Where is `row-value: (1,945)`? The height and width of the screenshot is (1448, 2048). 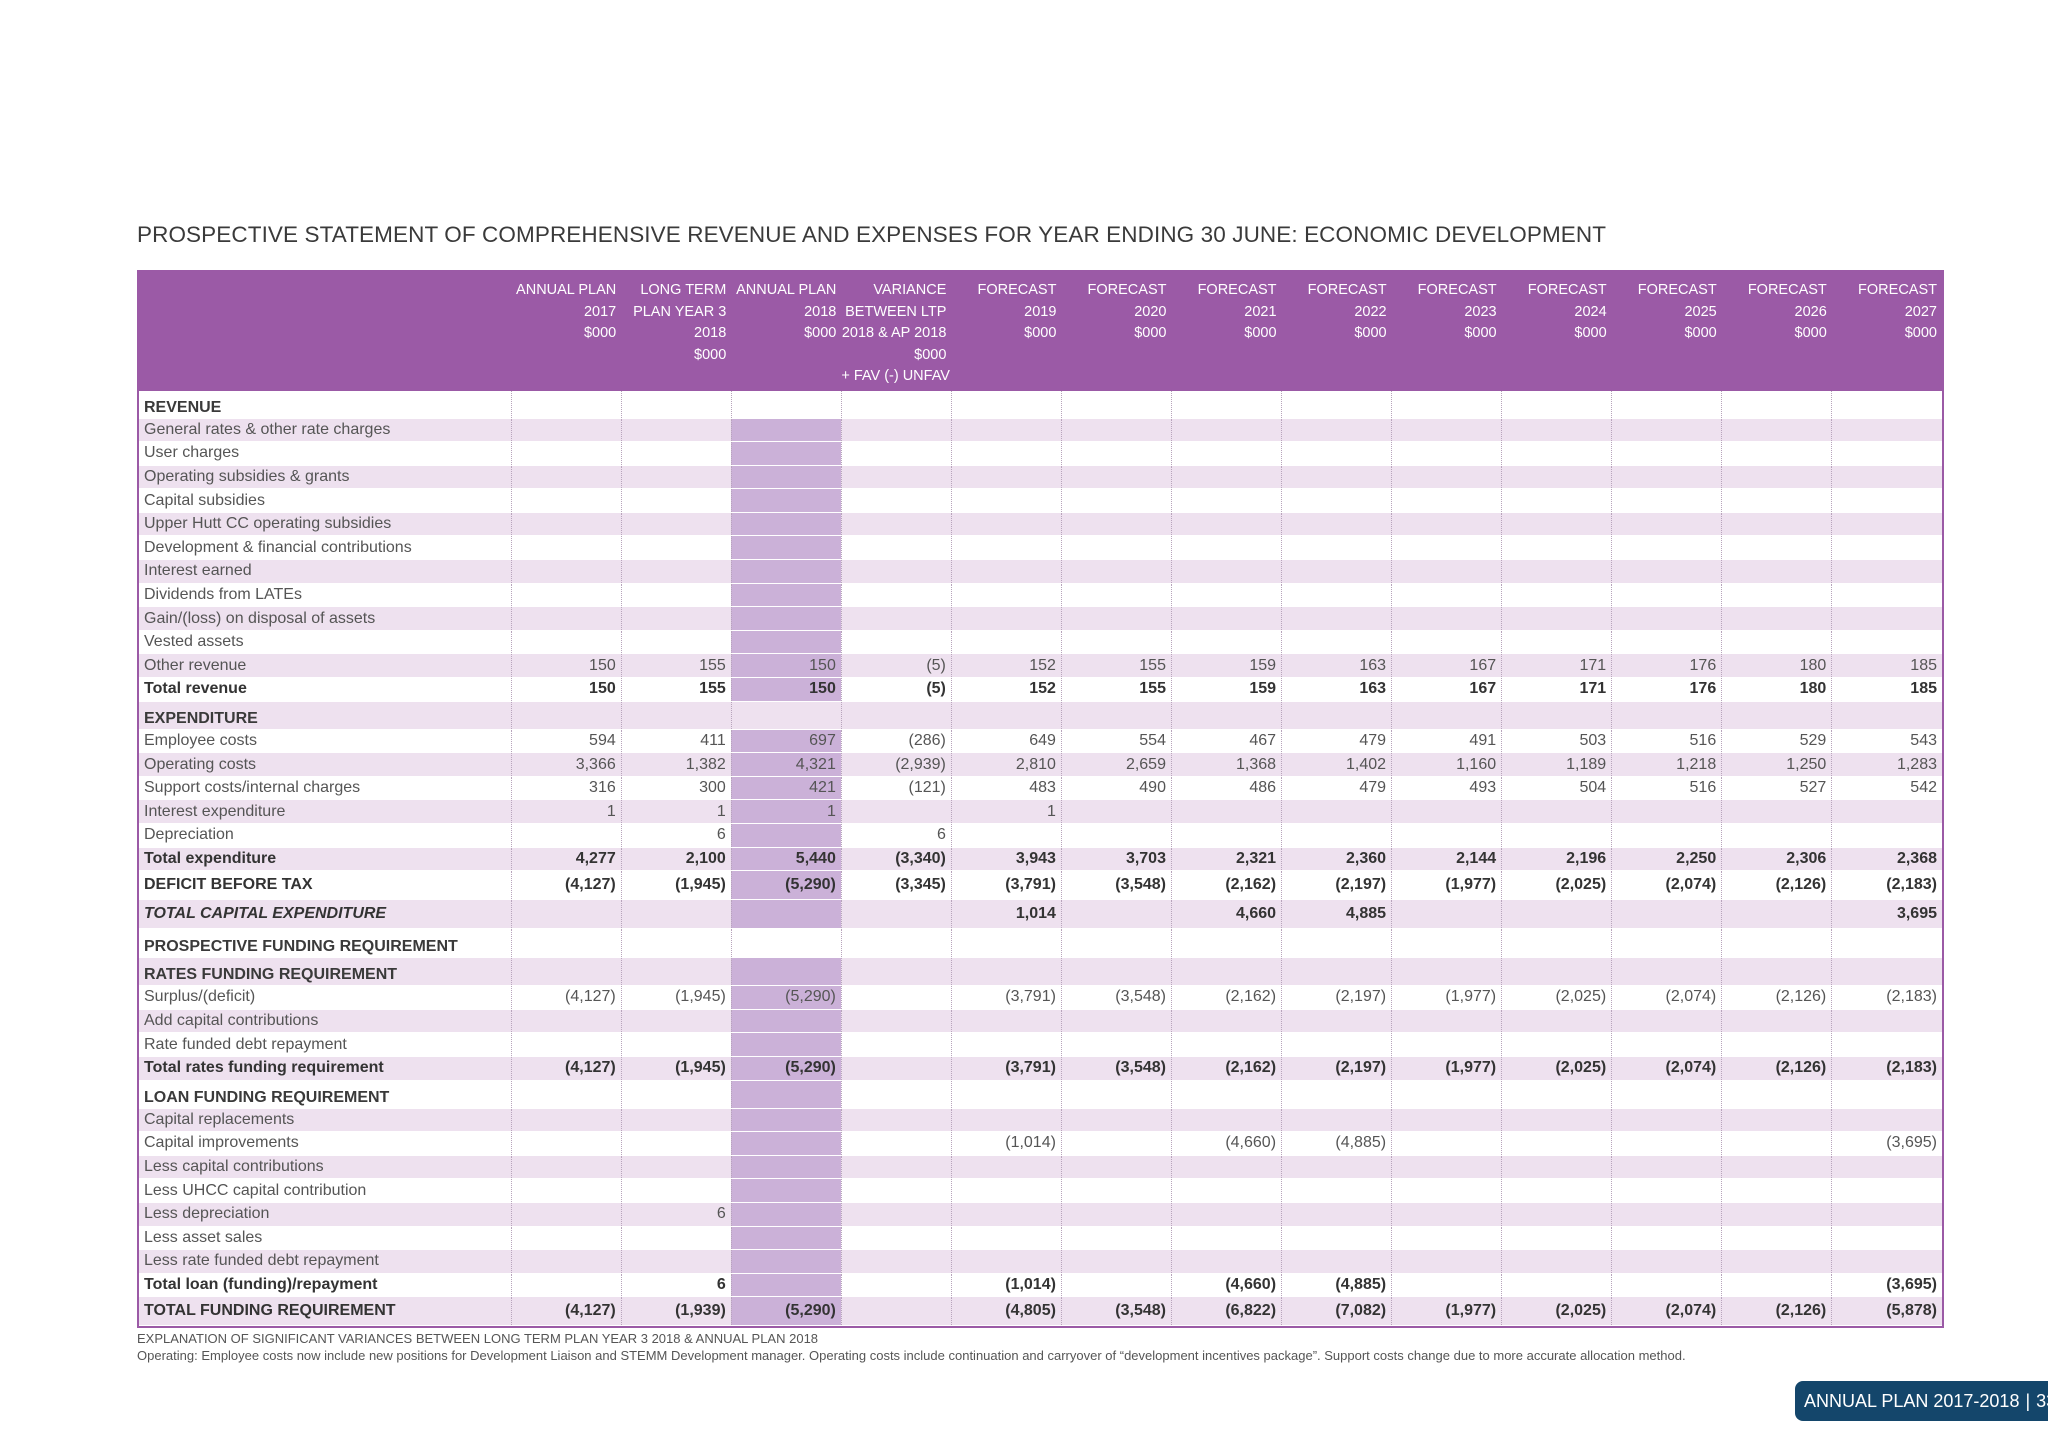
row-value: (1,945) is located at coordinates (676, 885).